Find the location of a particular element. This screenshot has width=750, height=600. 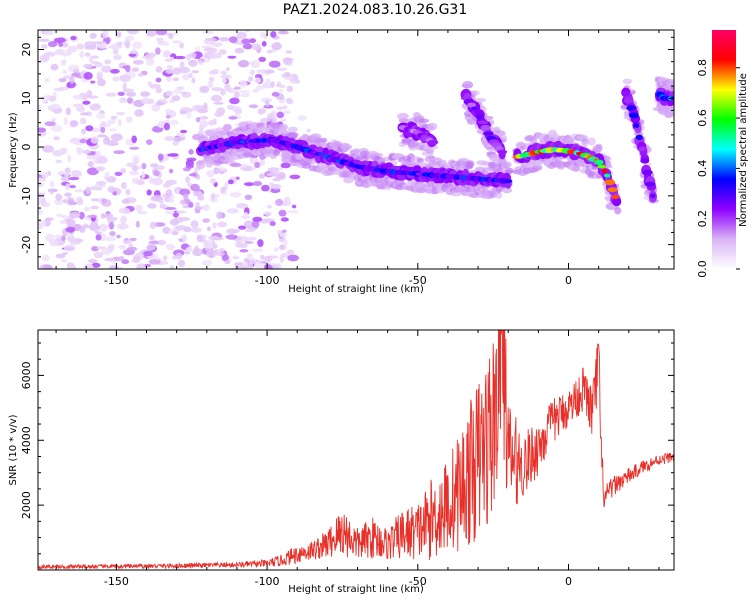

colorbar-label: Normalized spectral amplitude is located at coordinates (743, 150).